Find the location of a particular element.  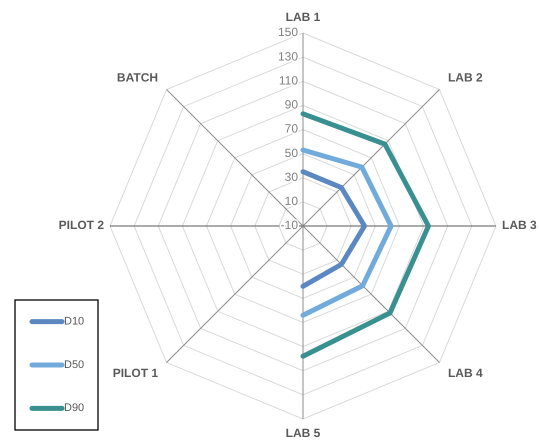

spoke-label: LAB 4 is located at coordinates (465, 373).